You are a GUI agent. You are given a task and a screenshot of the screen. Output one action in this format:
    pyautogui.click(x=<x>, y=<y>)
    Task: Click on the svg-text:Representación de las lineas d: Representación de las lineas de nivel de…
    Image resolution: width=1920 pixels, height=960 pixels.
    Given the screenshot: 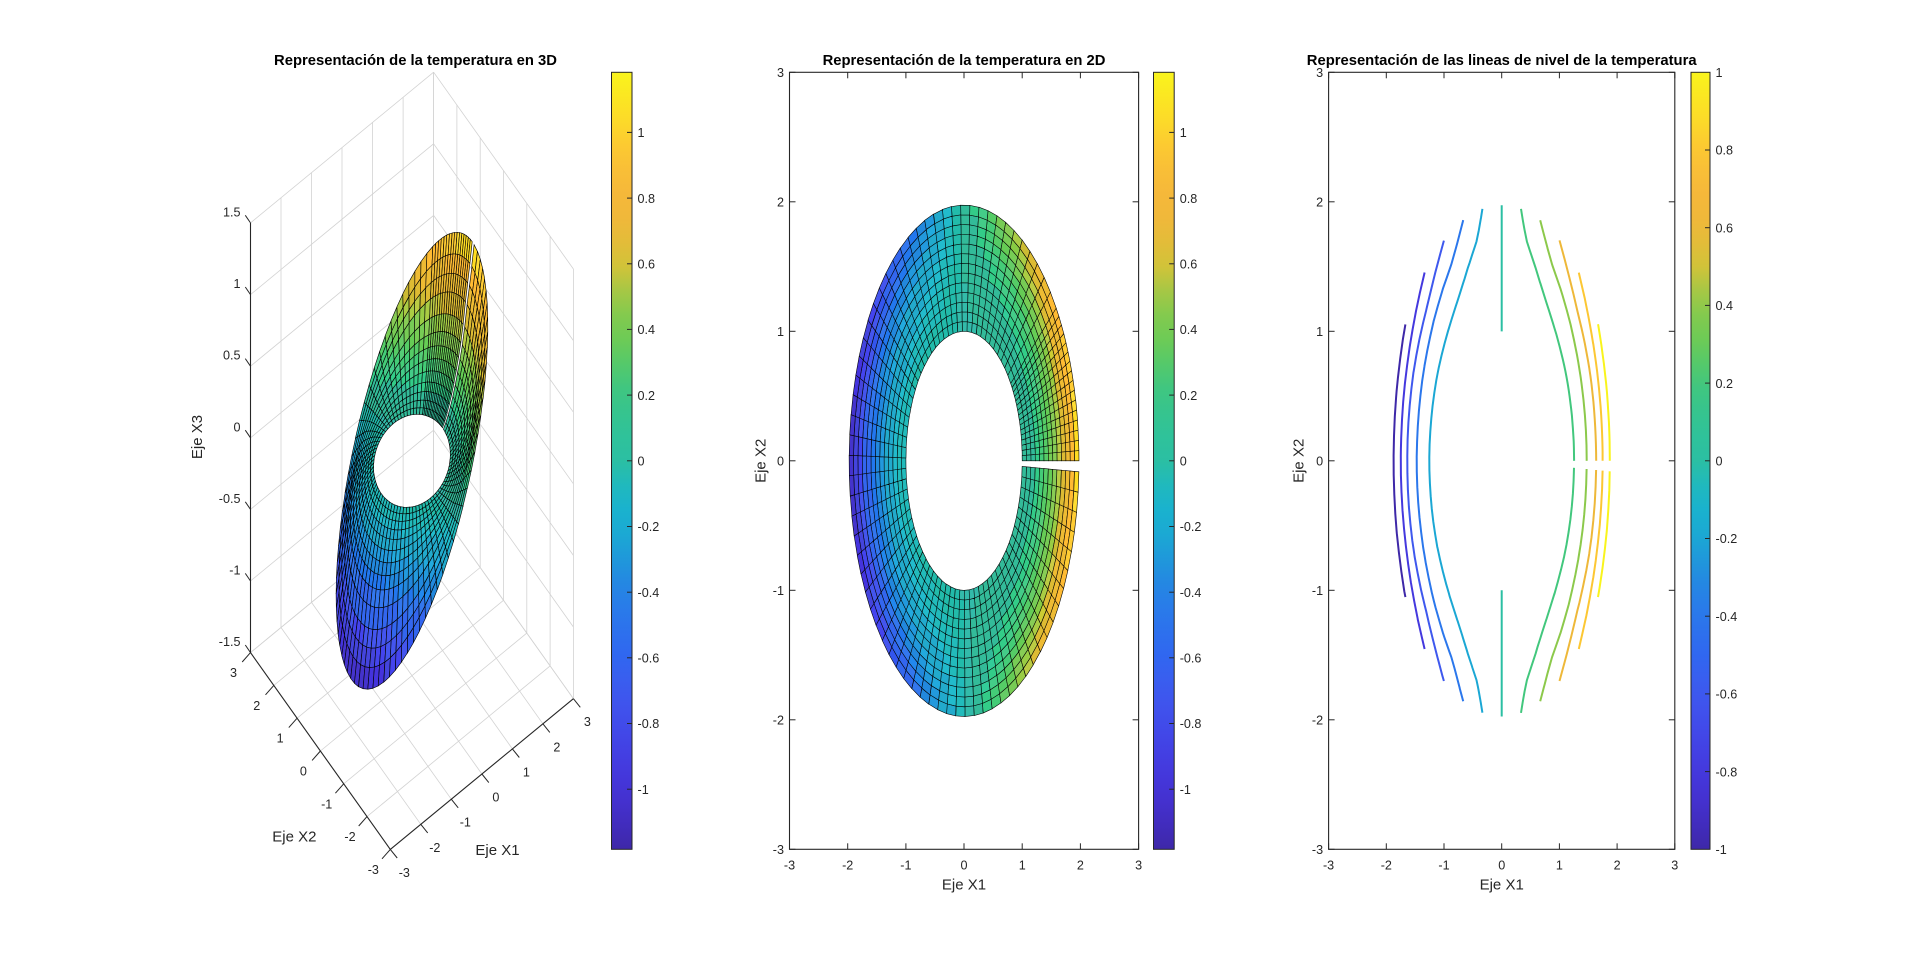 What is the action you would take?
    pyautogui.click(x=1502, y=61)
    